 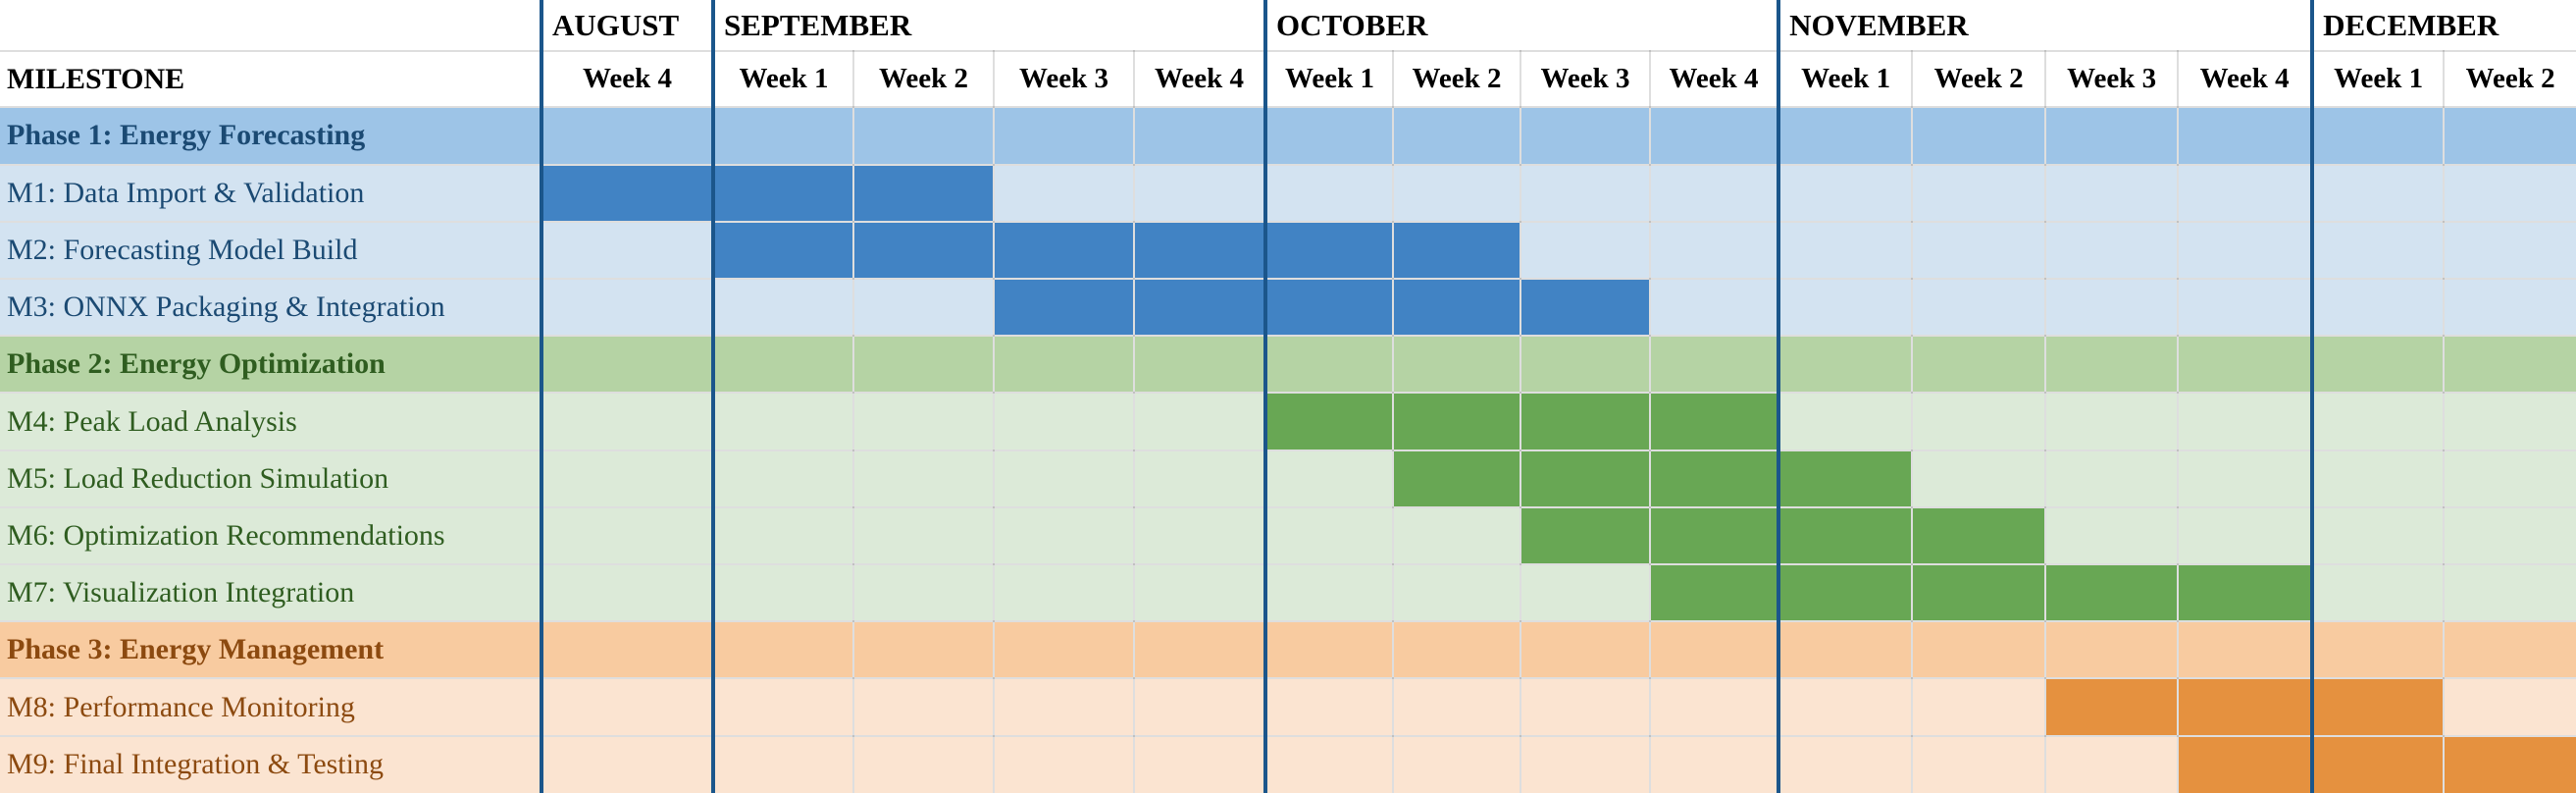 What do you see at coordinates (1288, 650) in the screenshot?
I see `phase-row: Phase 3: Energy Management` at bounding box center [1288, 650].